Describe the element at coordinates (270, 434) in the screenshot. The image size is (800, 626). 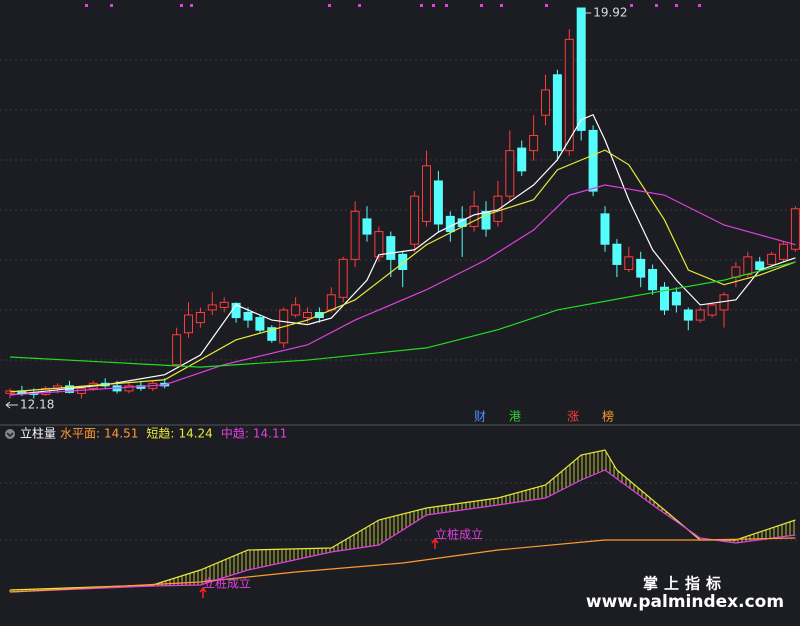
I see `legend-value: 14.11` at that location.